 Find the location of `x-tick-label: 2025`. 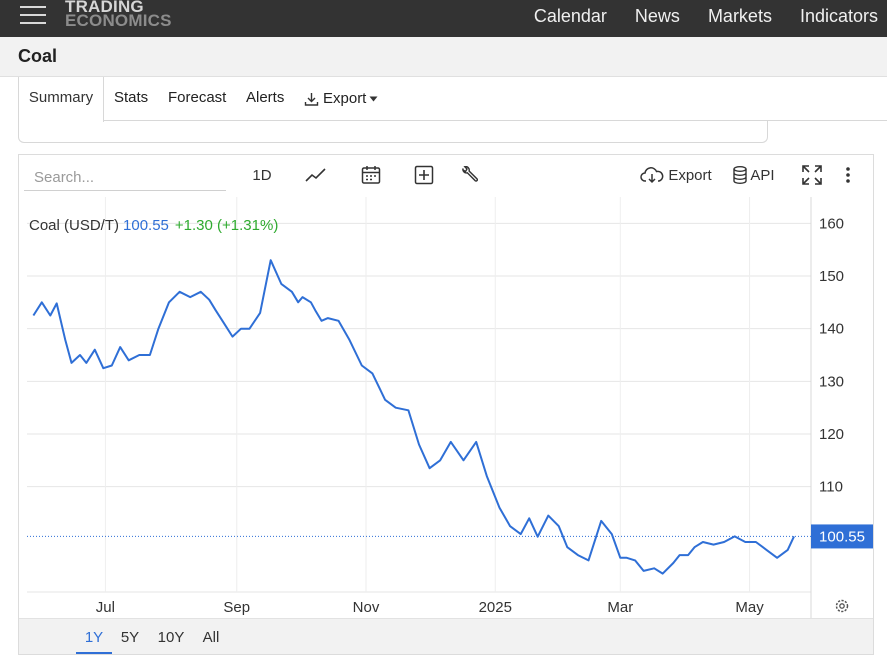

x-tick-label: 2025 is located at coordinates (495, 607).